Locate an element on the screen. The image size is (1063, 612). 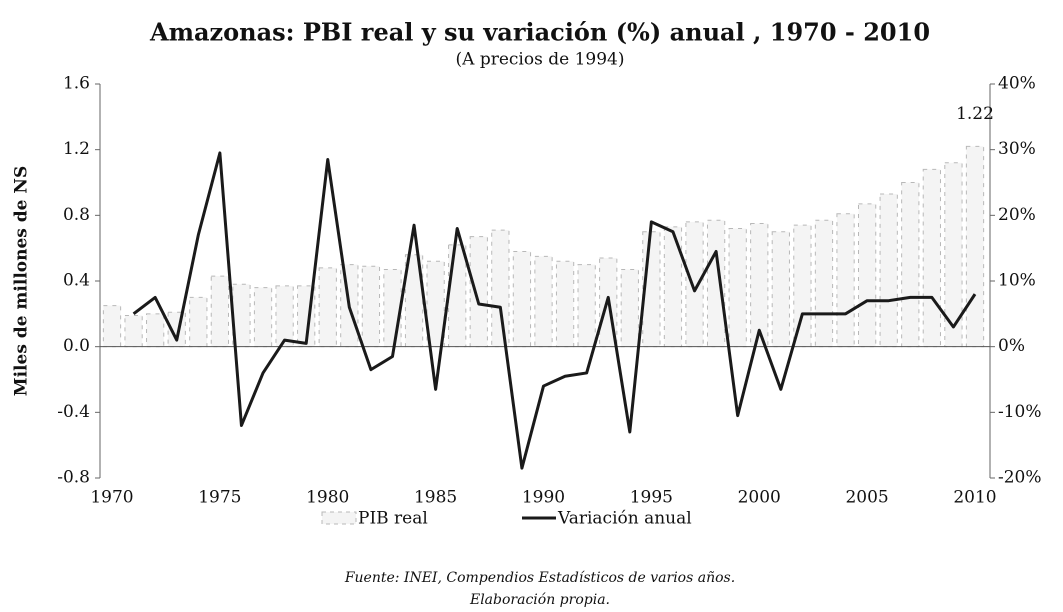
x-tick-label: 1970 is located at coordinates (111, 498).